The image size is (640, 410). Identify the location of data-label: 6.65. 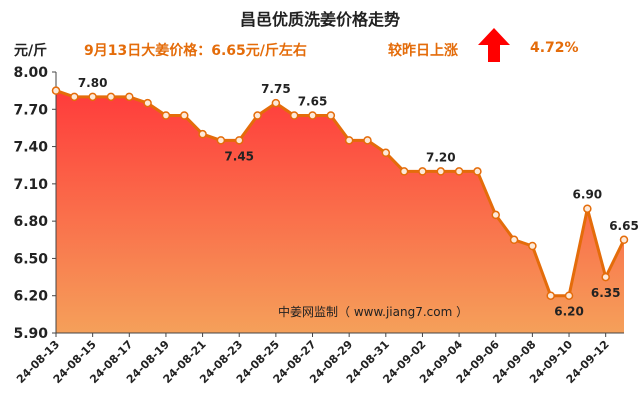
(624, 226).